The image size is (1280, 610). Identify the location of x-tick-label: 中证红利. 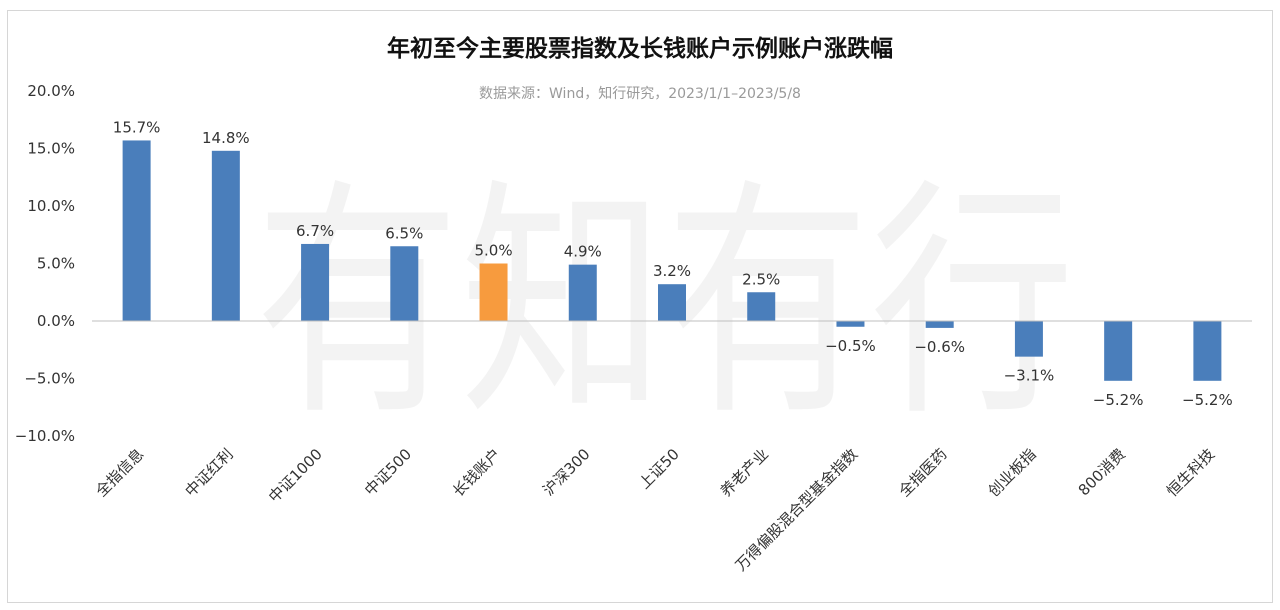
(209, 472).